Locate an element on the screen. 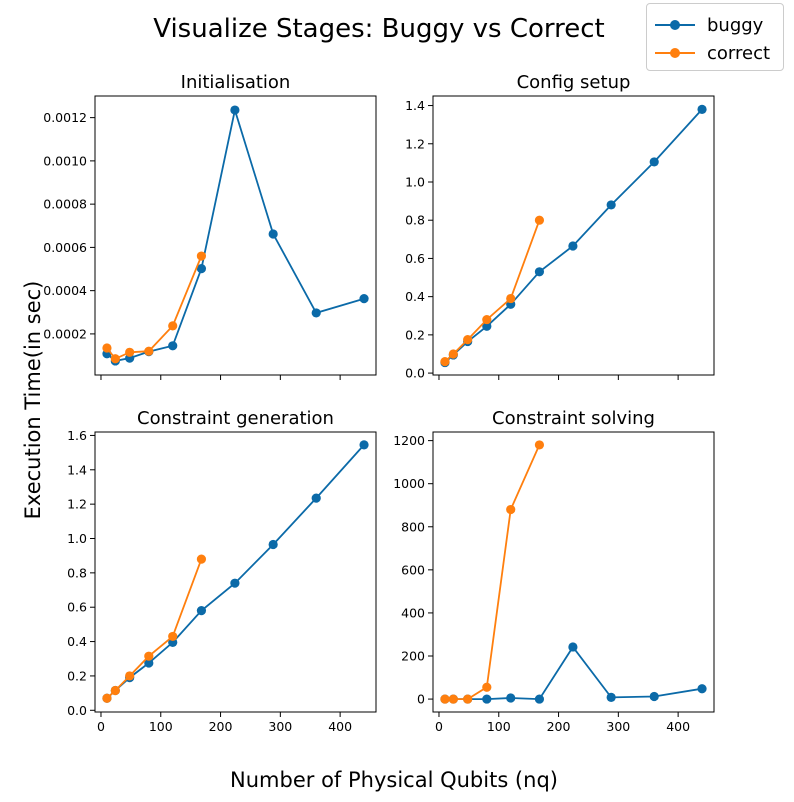  y-tick-label: 0.0006 is located at coordinates (65, 247).